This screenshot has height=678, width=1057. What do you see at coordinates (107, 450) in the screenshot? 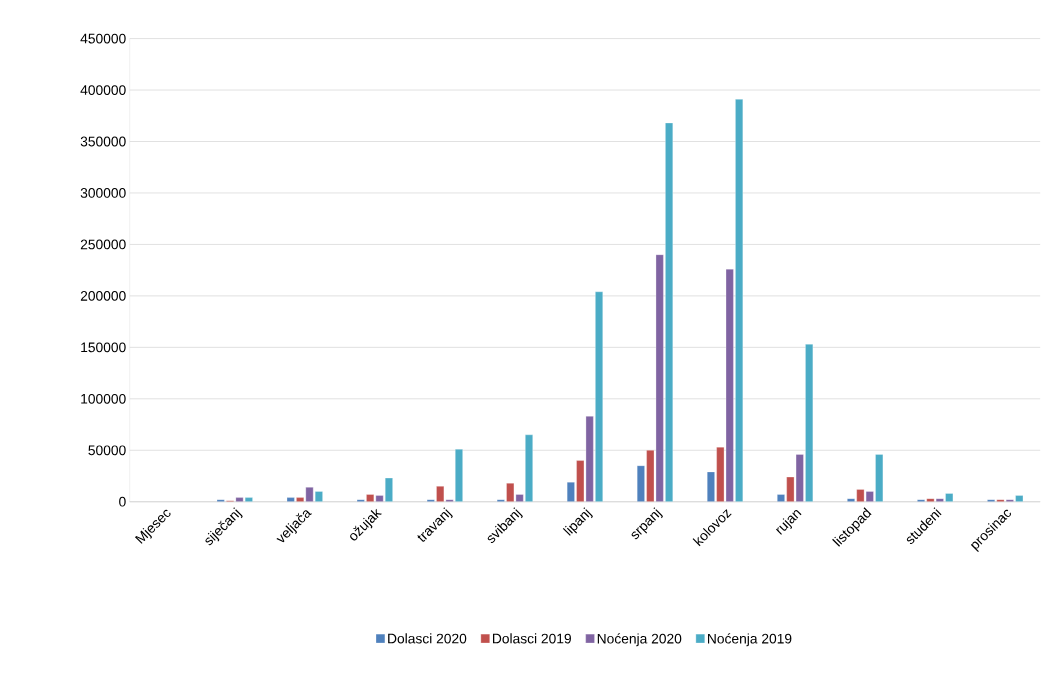
I see `y-tick-label: 50000` at bounding box center [107, 450].